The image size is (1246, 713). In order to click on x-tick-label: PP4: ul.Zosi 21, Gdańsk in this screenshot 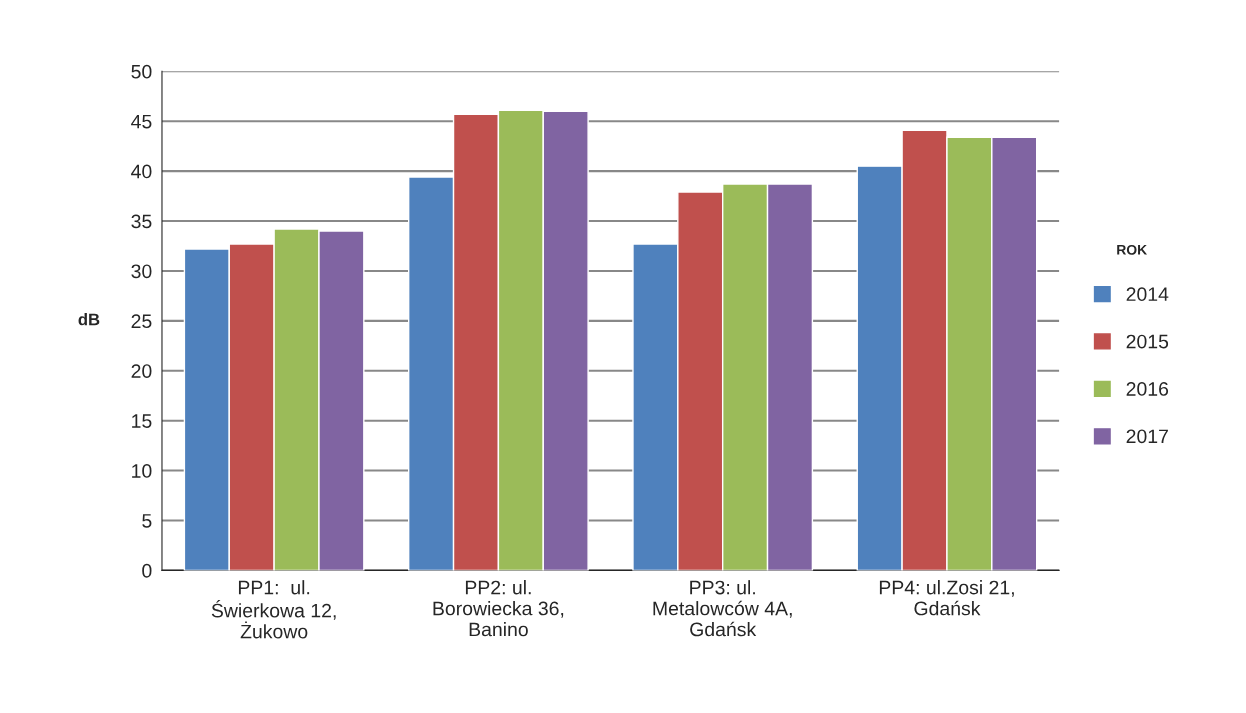, I will do `click(946, 598)`.